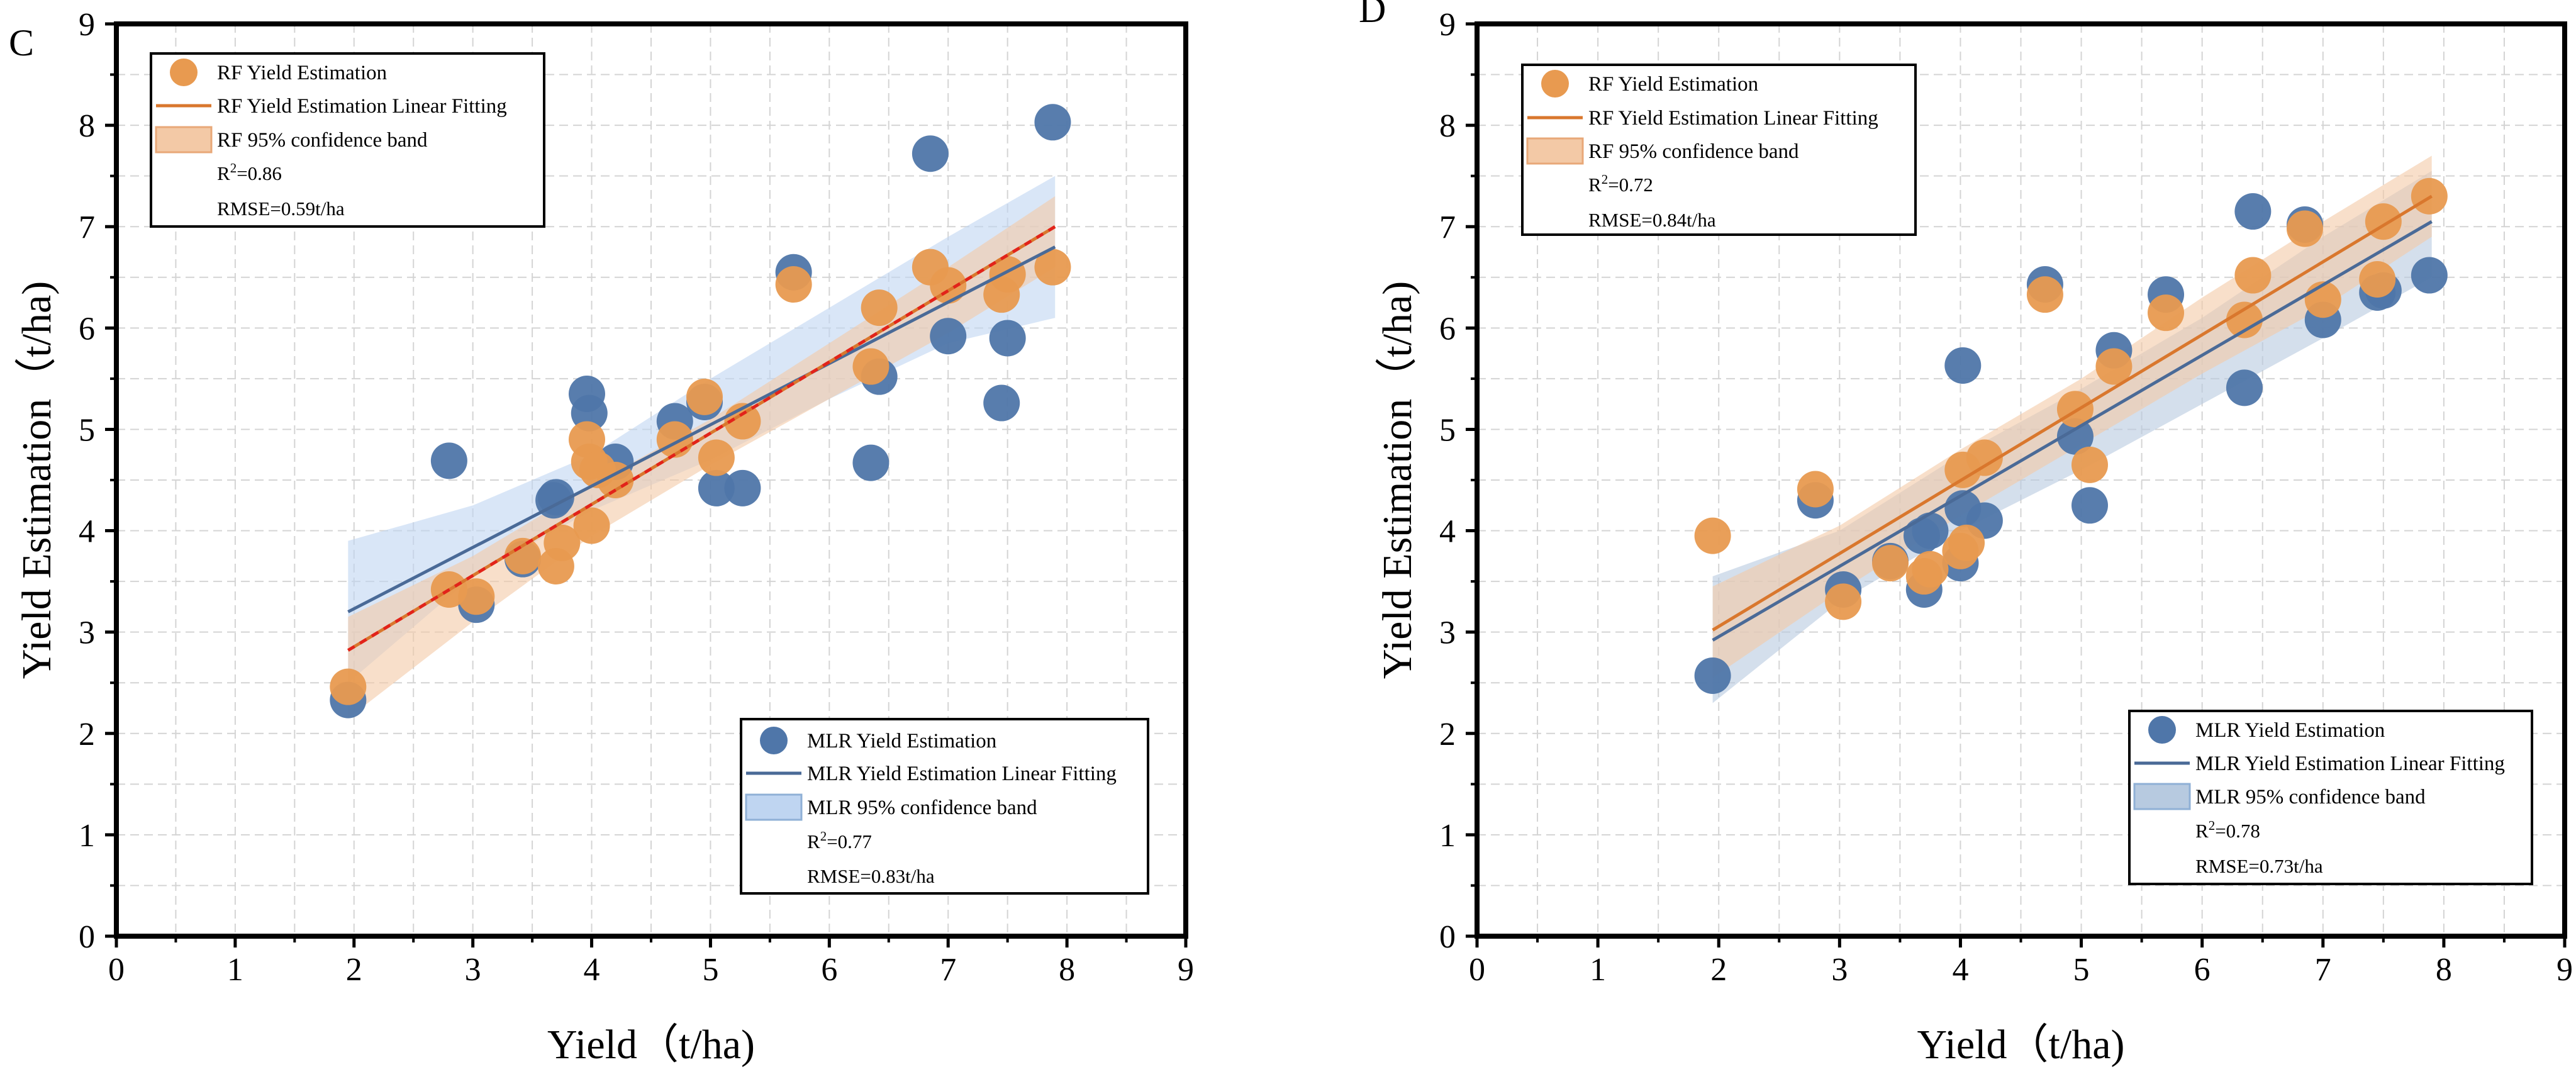 This screenshot has height=1079, width=2576. I want to click on y-tick-label: 1, so click(87, 836).